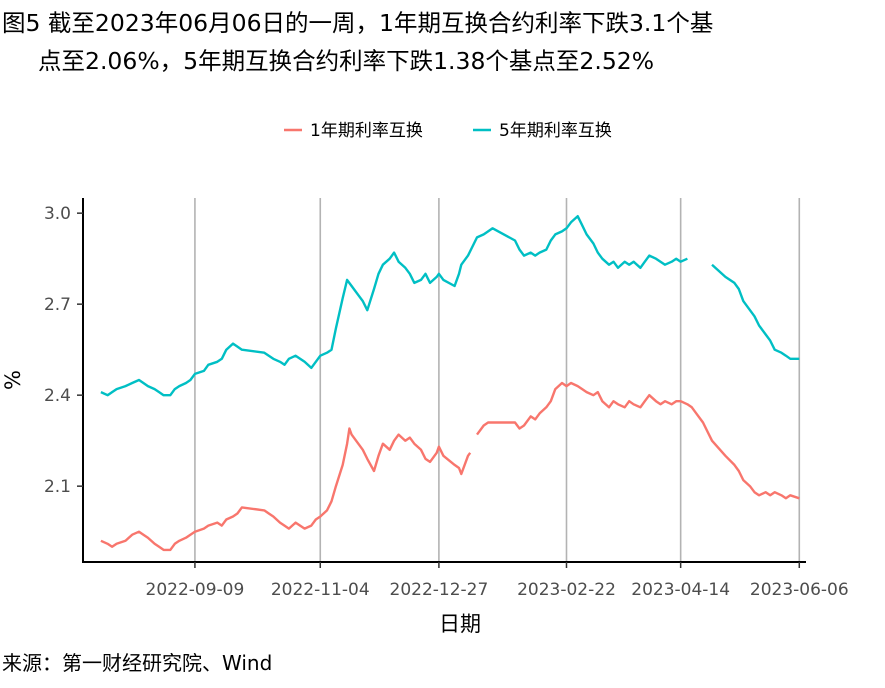 The height and width of the screenshot is (688, 885). I want to click on x-tick-label: 2023-02-22, so click(566, 590).